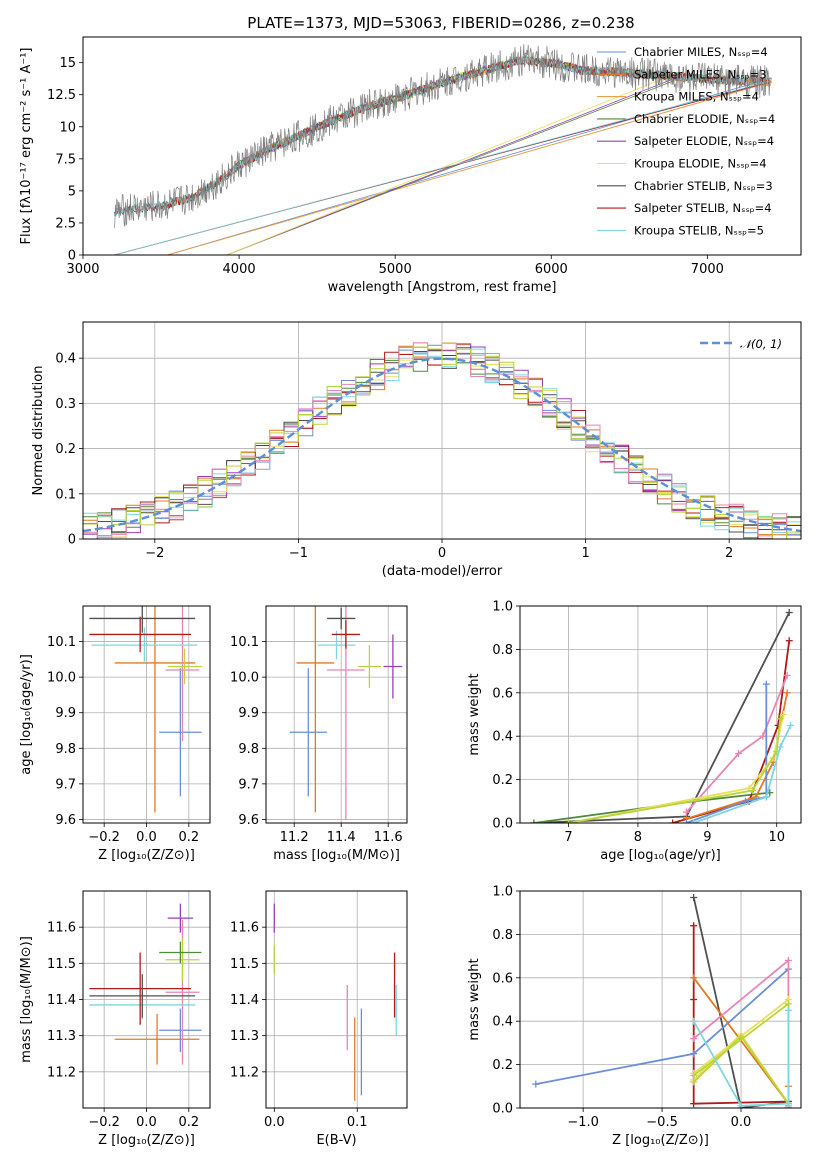  I want to click on legend-label: Chabrier STELIB, Nₛₛₚ=3, so click(703, 186).